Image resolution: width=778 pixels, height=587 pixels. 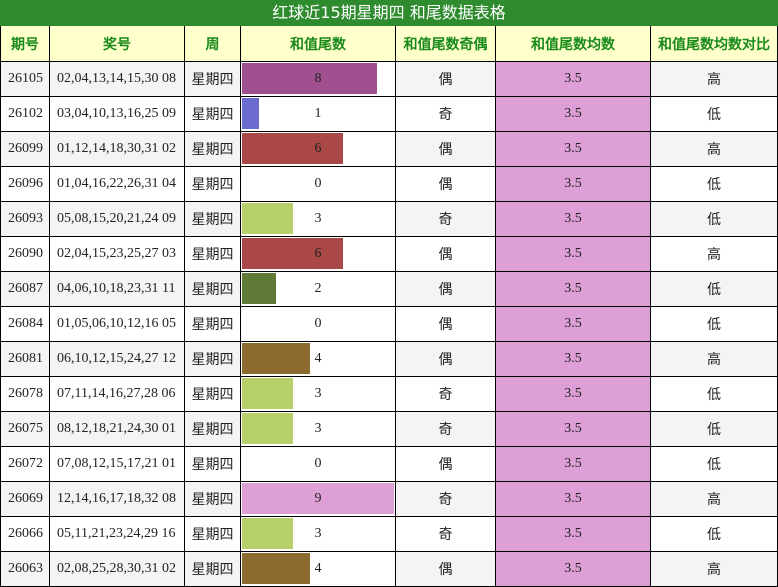 I want to click on table-cell: 06,10,12,15,24,27 12, so click(x=117, y=359).